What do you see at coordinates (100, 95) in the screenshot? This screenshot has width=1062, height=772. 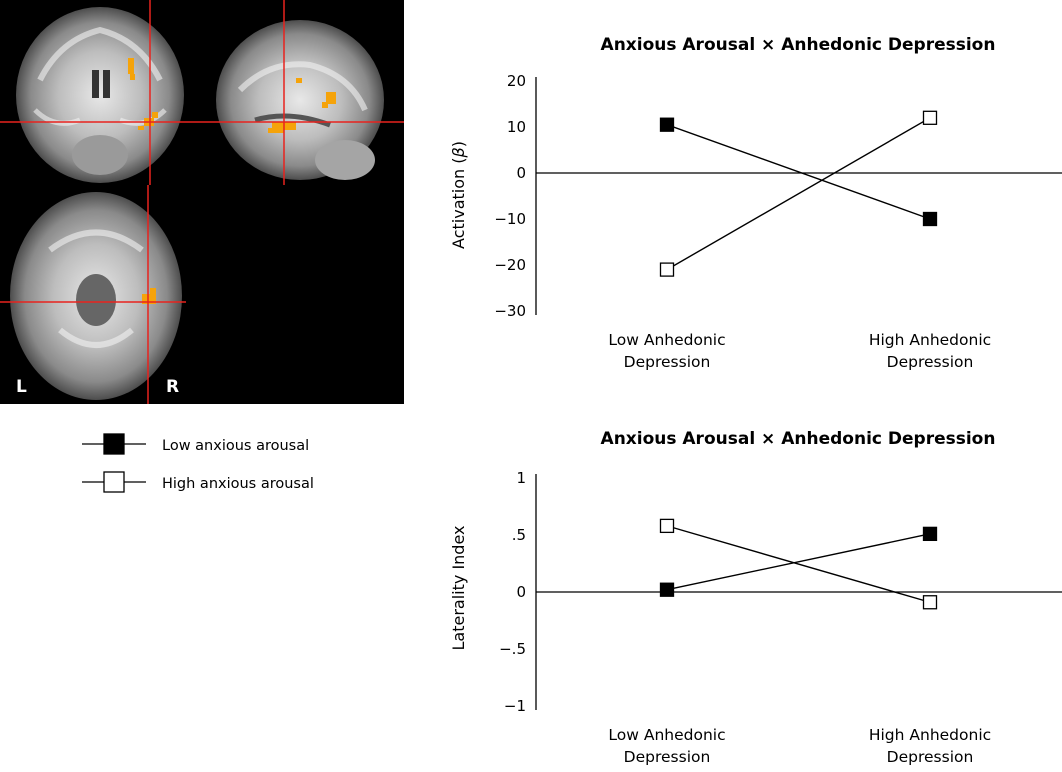 I see `coronal-slice` at bounding box center [100, 95].